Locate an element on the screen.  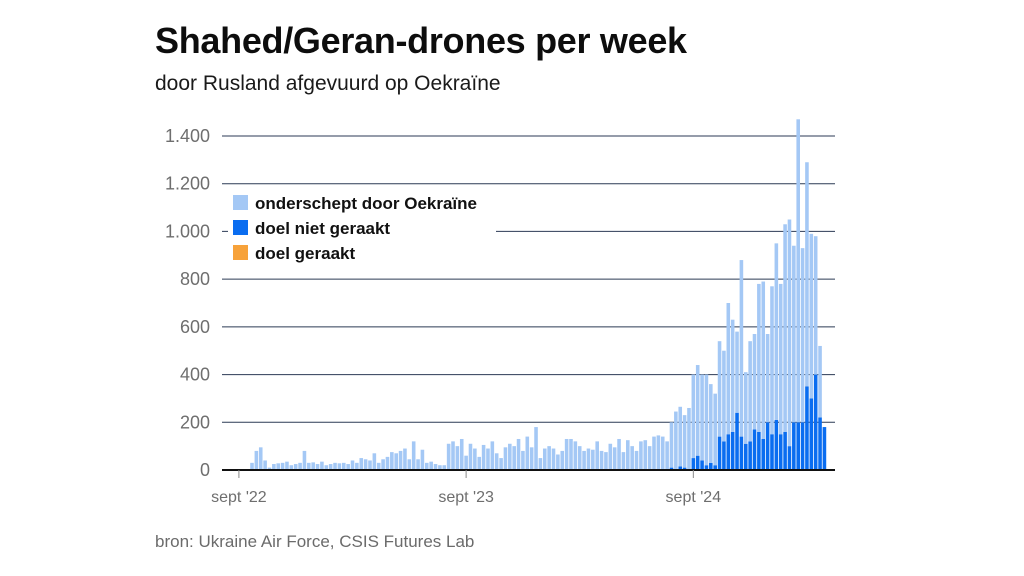
y-tick-label: 600 is located at coordinates (195, 327).